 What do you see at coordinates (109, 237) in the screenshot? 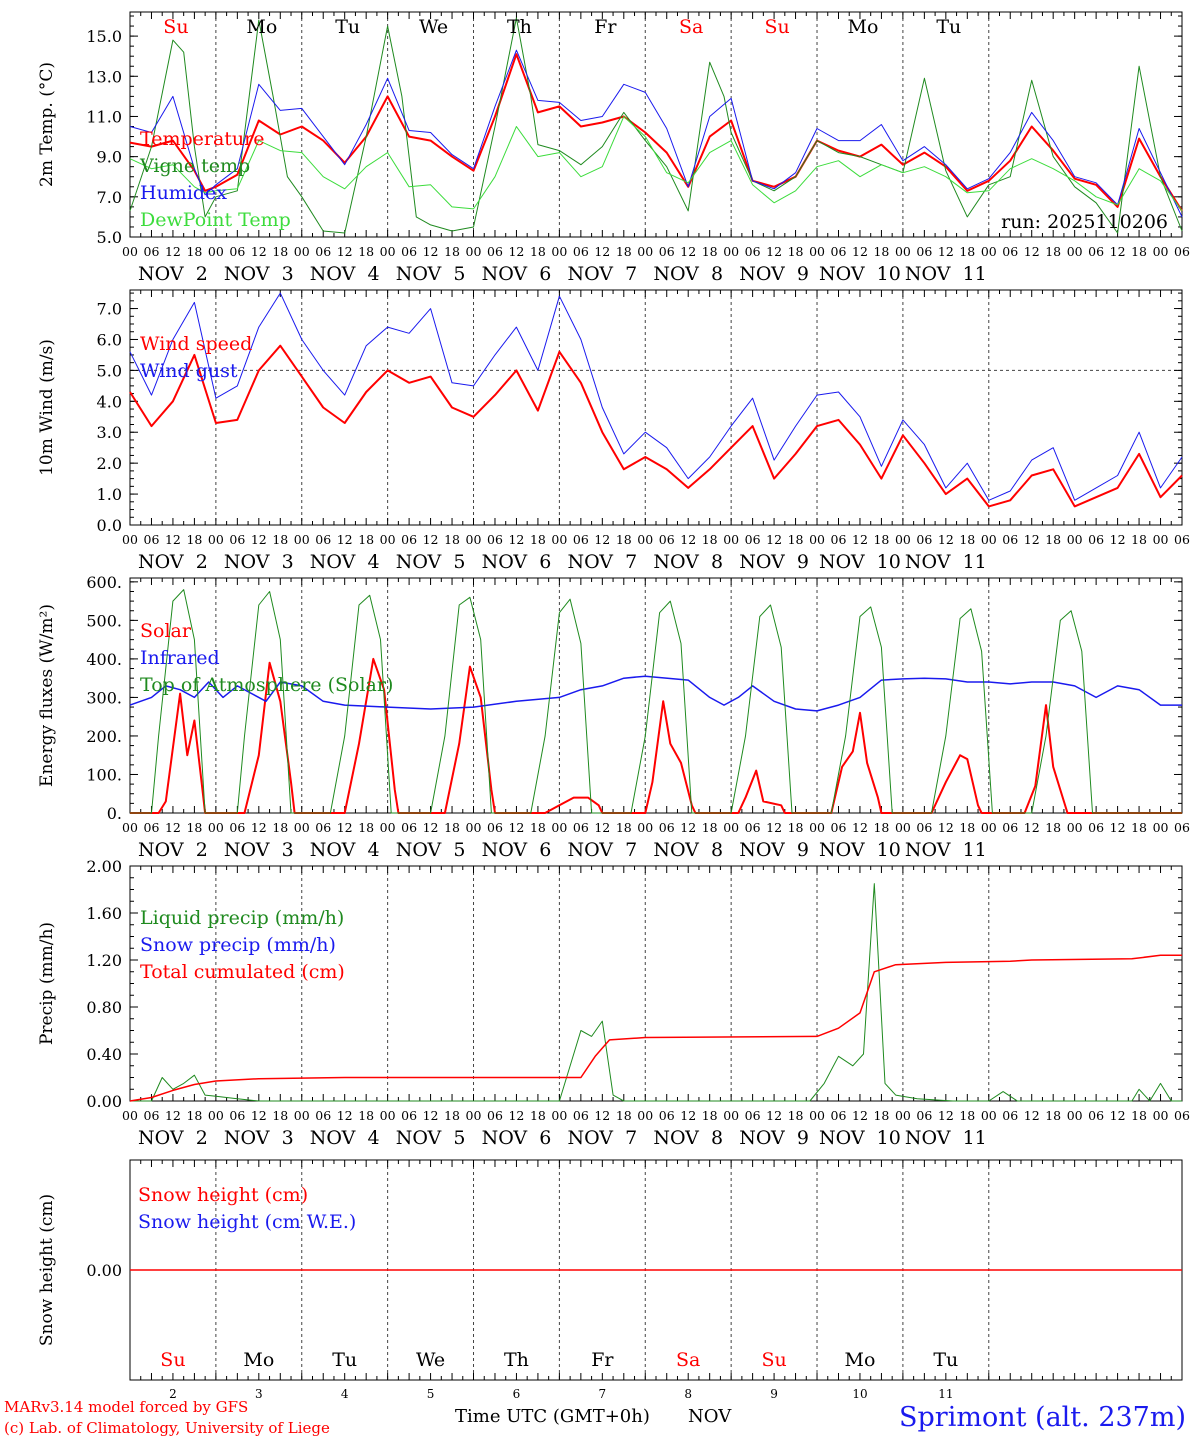
I see `y-tick-label: 5.0` at bounding box center [109, 237].